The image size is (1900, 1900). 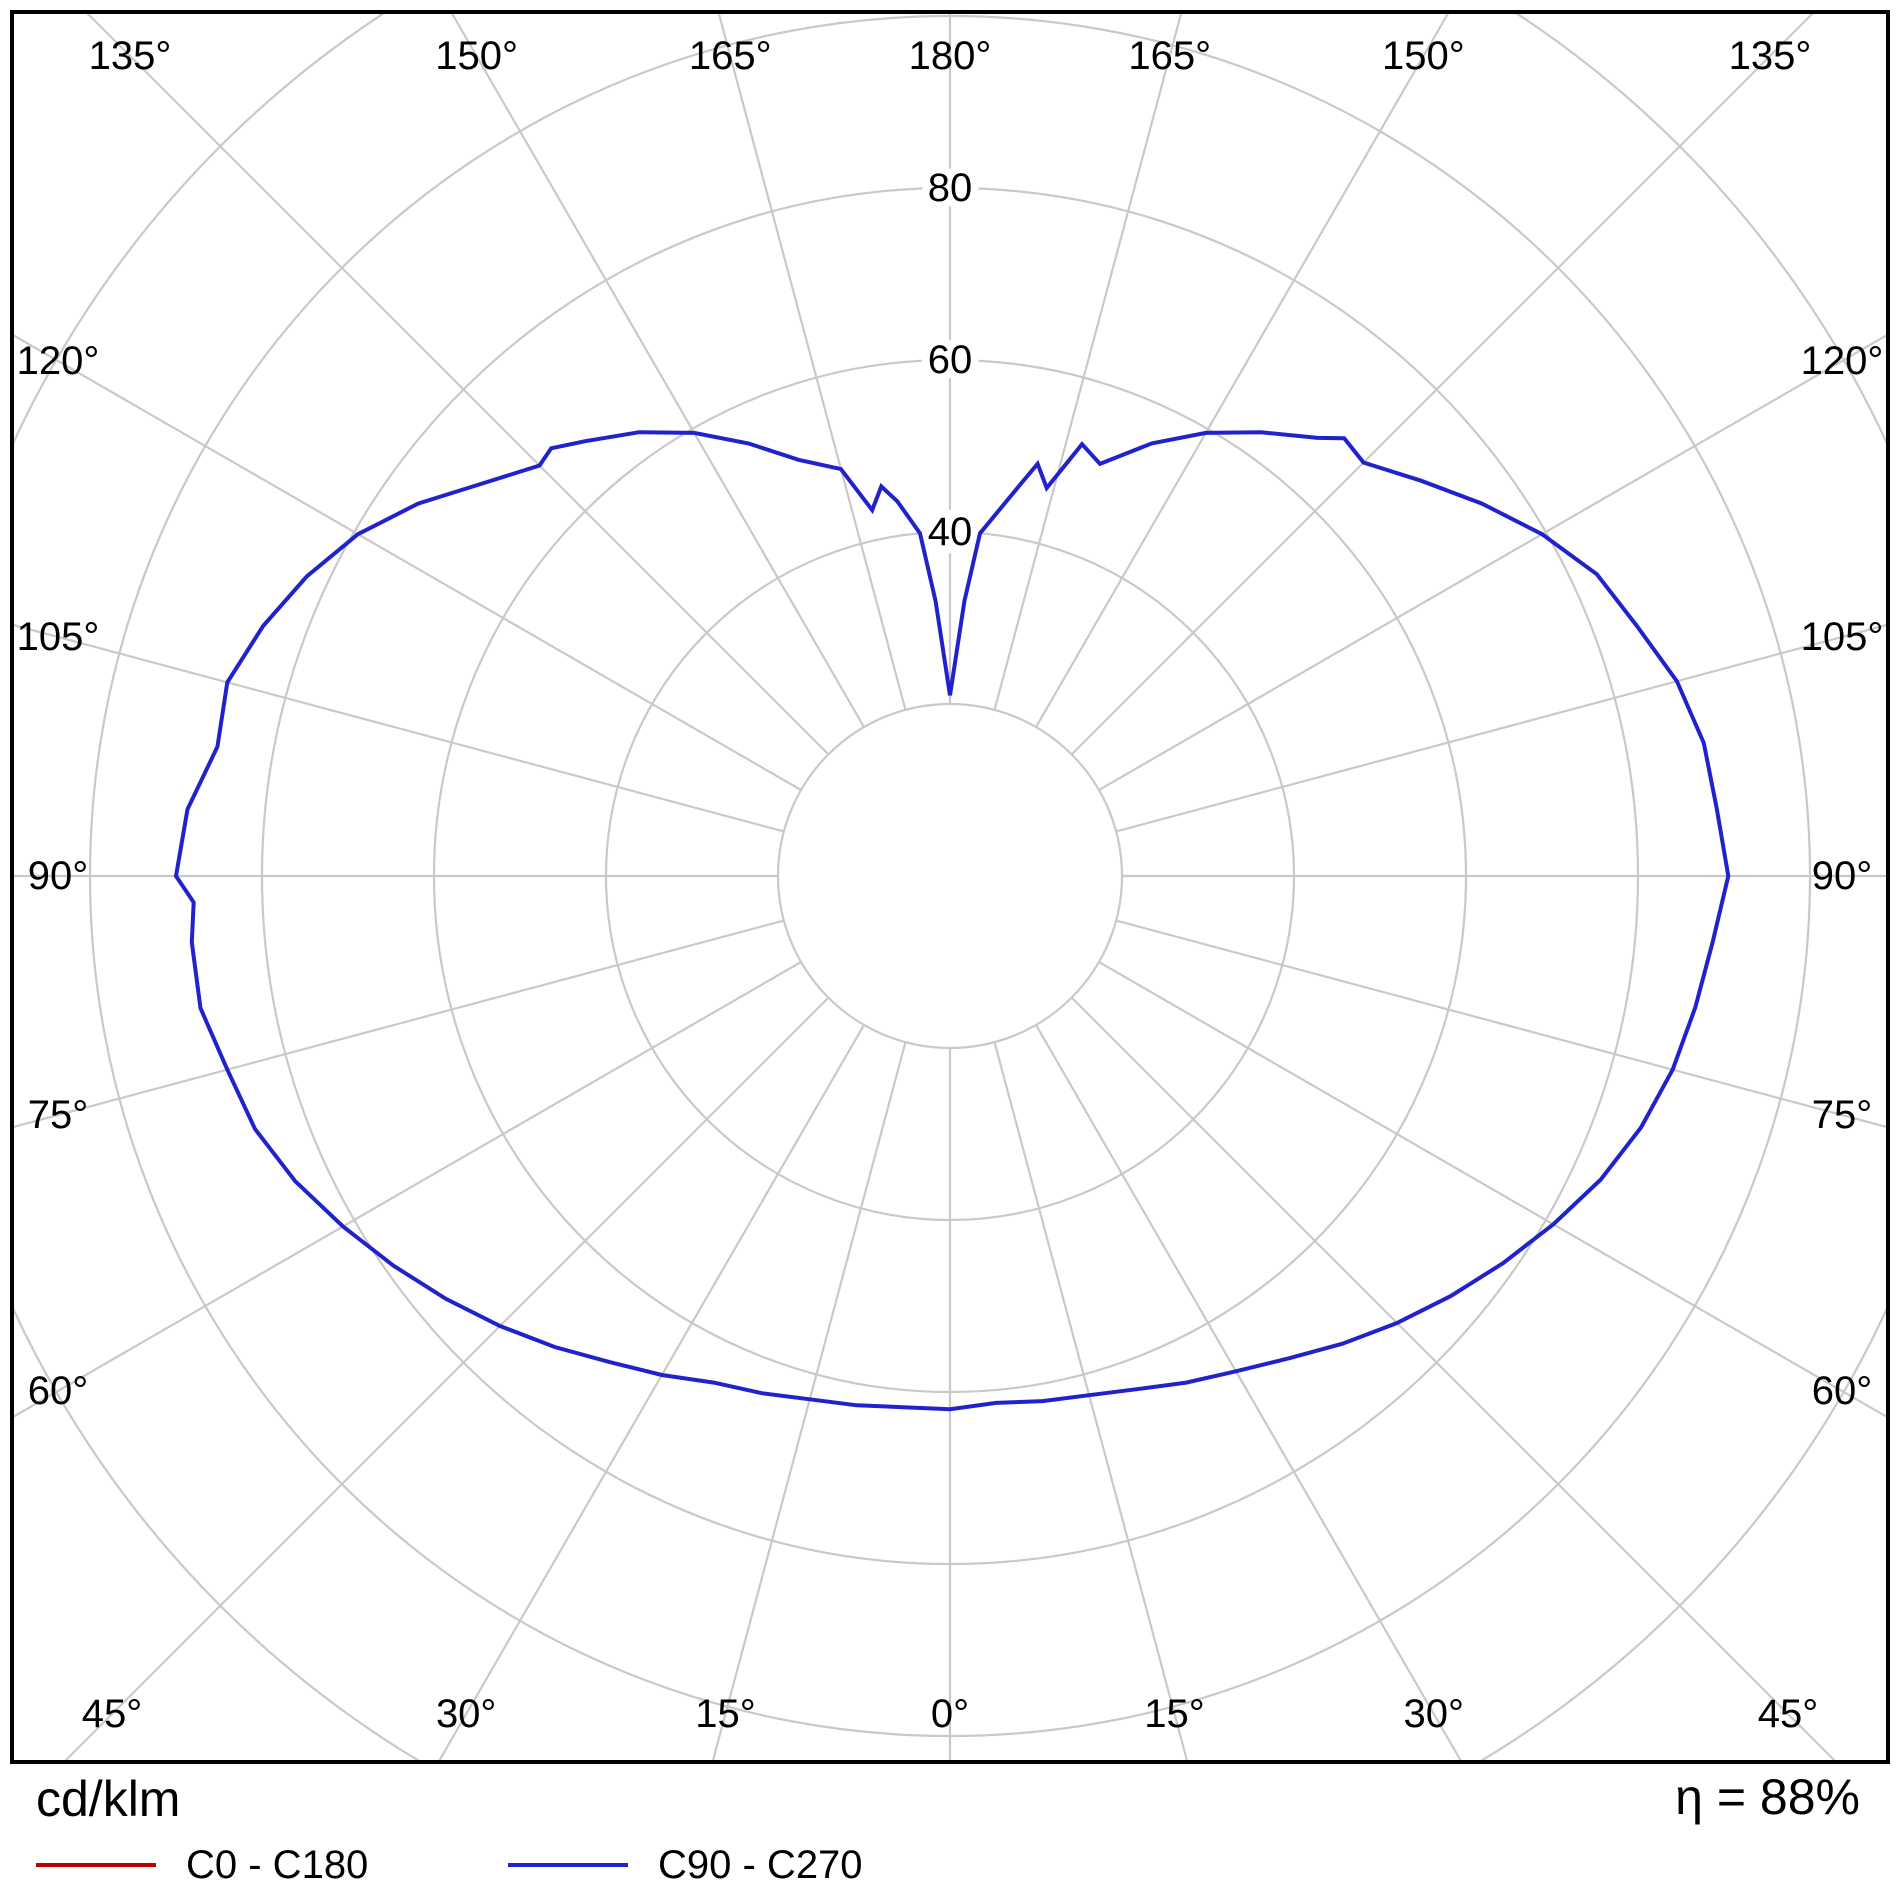 I want to click on legend: C0 - C180 C90 - C270, so click(x=950, y=1865).